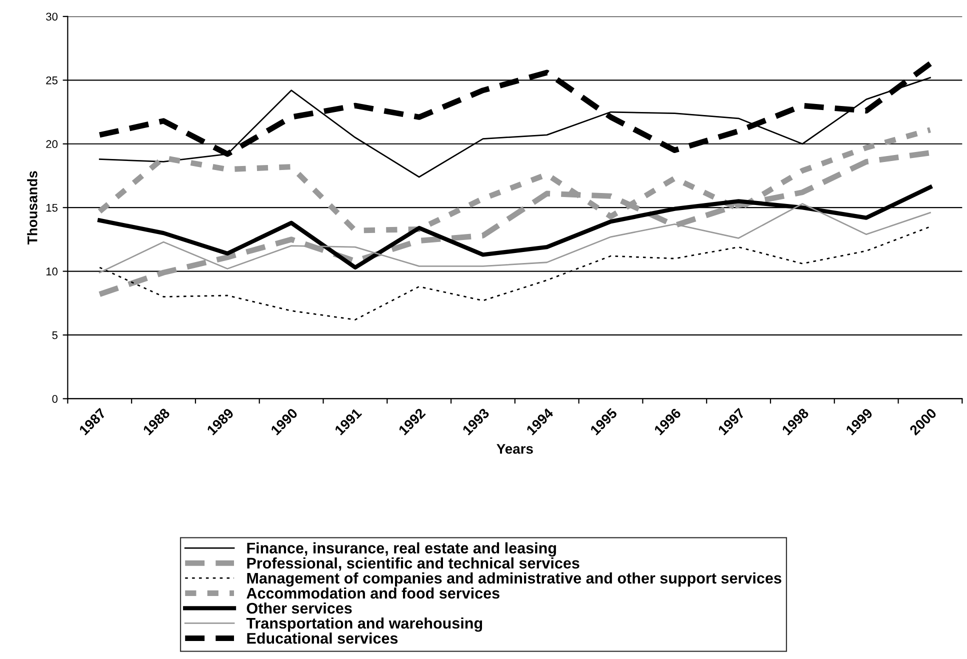  I want to click on legend-label: Accommodation and food services, so click(373, 593).